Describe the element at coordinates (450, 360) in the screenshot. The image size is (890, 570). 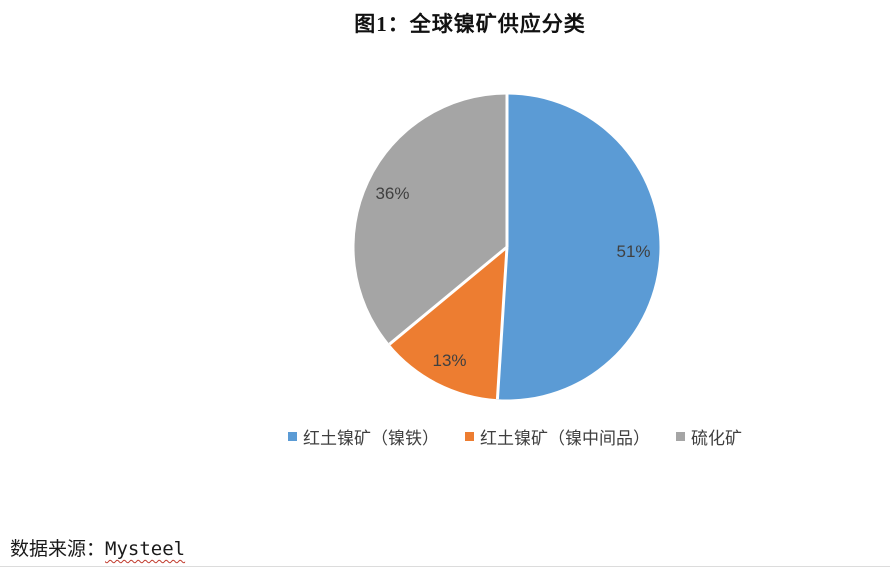
I see `pie-data-label-1: 13%` at that location.